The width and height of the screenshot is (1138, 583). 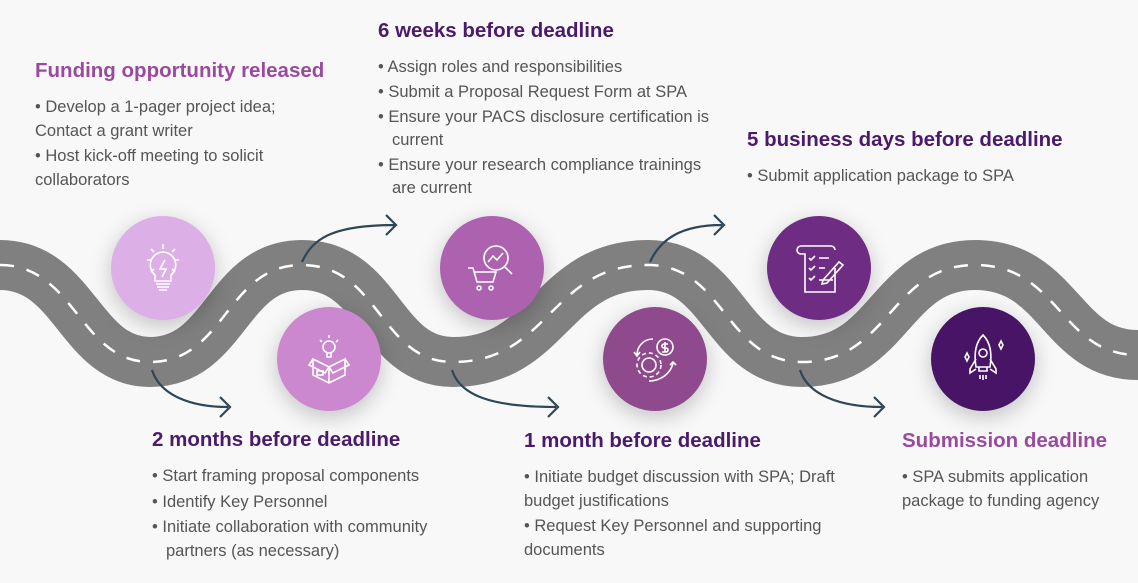 What do you see at coordinates (642, 440) in the screenshot?
I see `milestone-title: 1 month before deadline` at bounding box center [642, 440].